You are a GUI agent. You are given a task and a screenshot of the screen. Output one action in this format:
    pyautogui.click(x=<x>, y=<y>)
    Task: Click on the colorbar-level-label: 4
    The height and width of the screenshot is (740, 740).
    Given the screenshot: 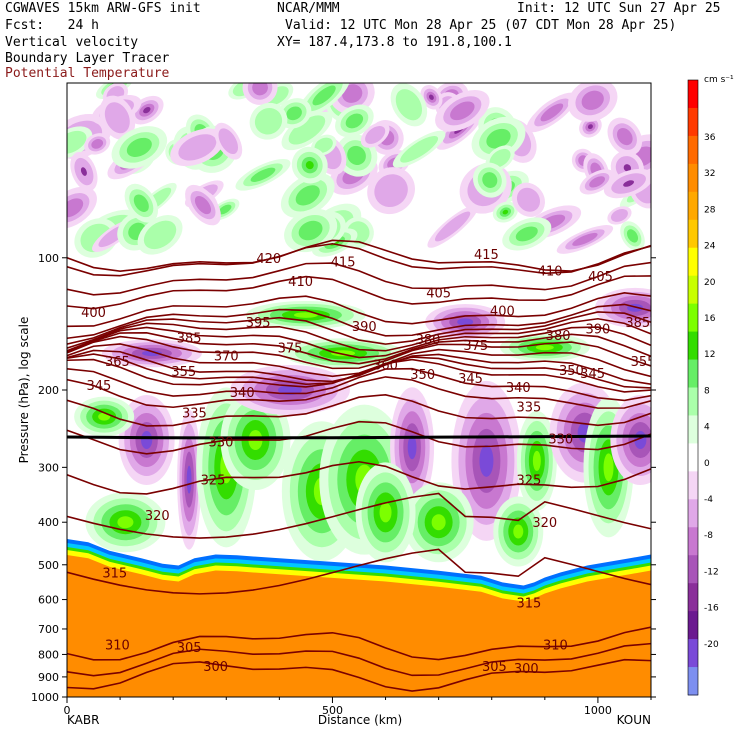 What is the action you would take?
    pyautogui.click(x=707, y=428)
    